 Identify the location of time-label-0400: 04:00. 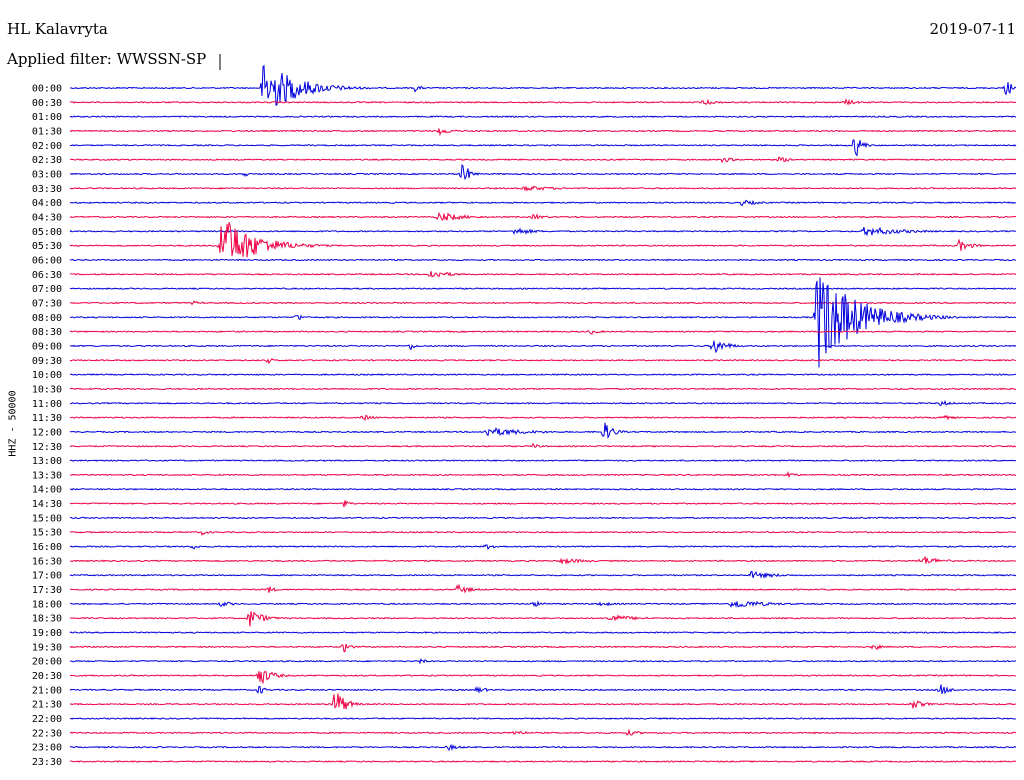
(47, 203).